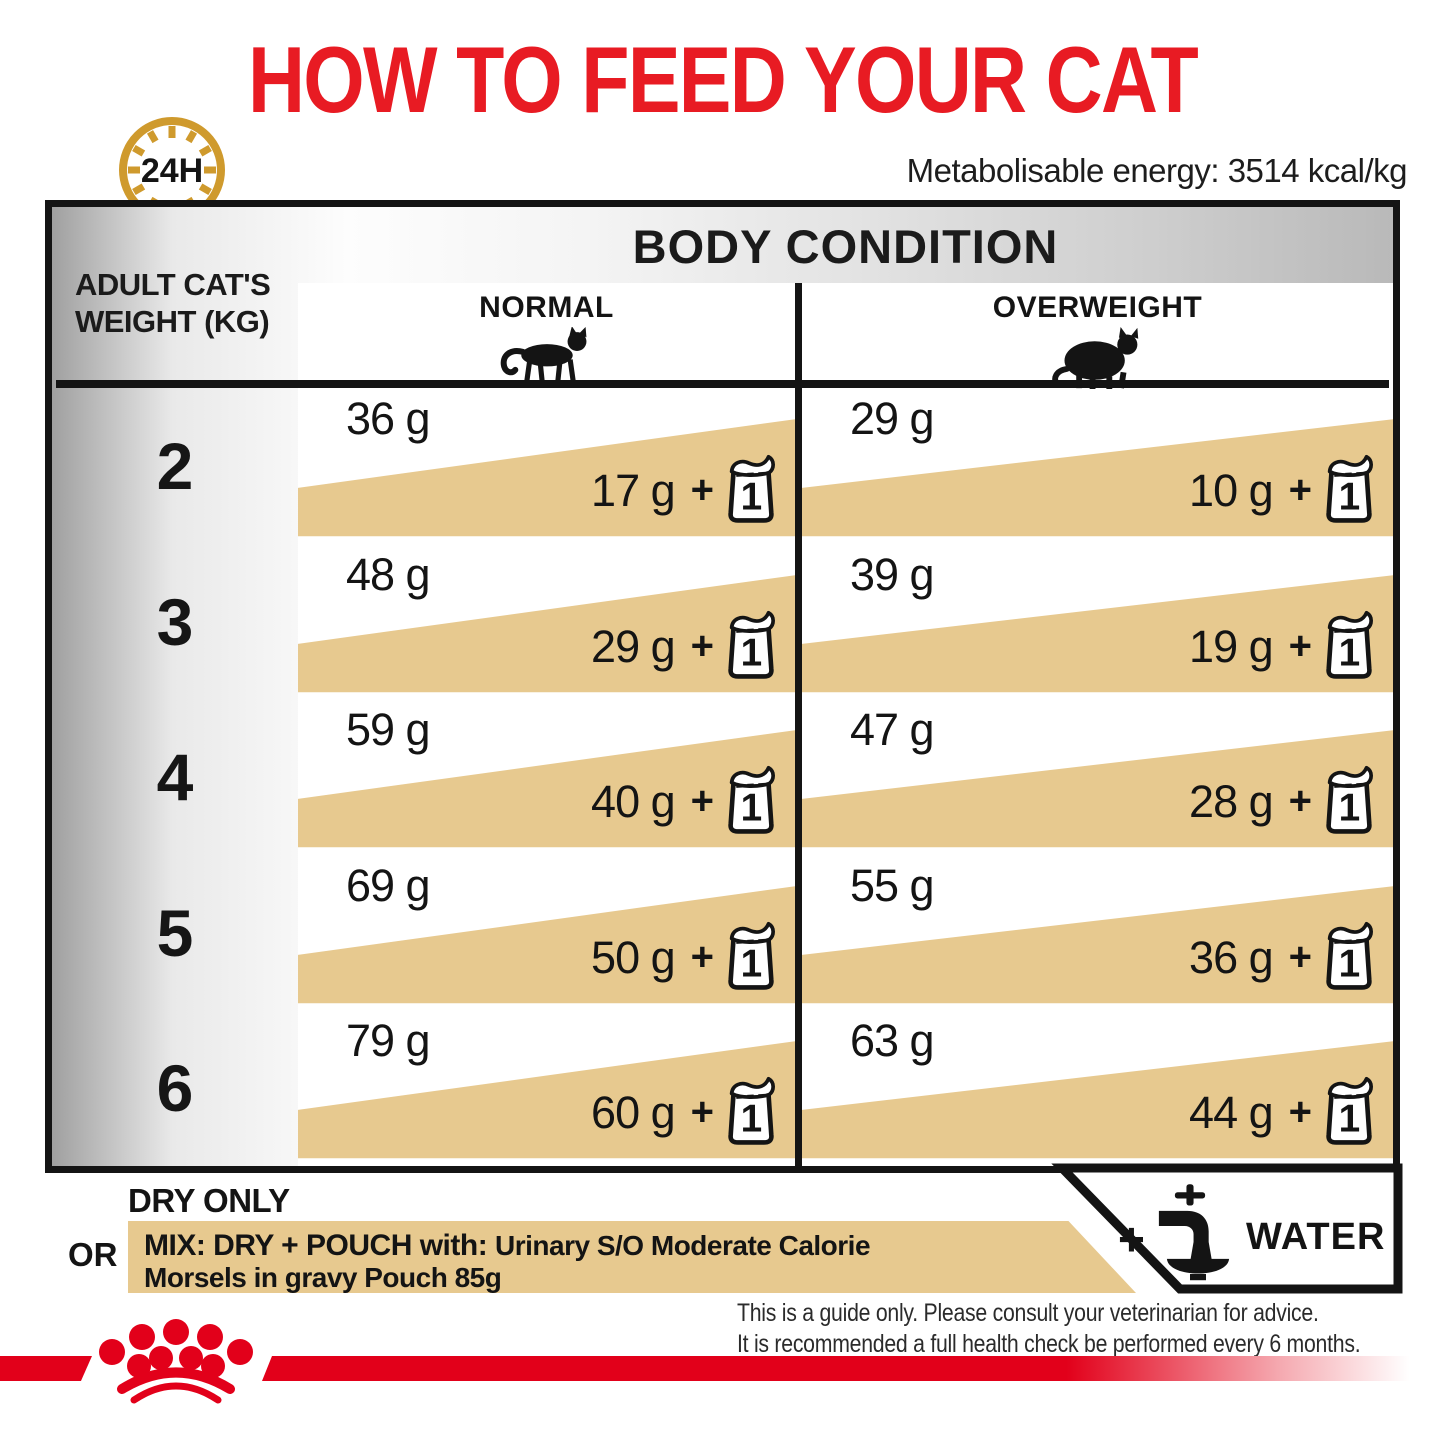  I want to click on mix-amount: 19 g, so click(1231, 646).